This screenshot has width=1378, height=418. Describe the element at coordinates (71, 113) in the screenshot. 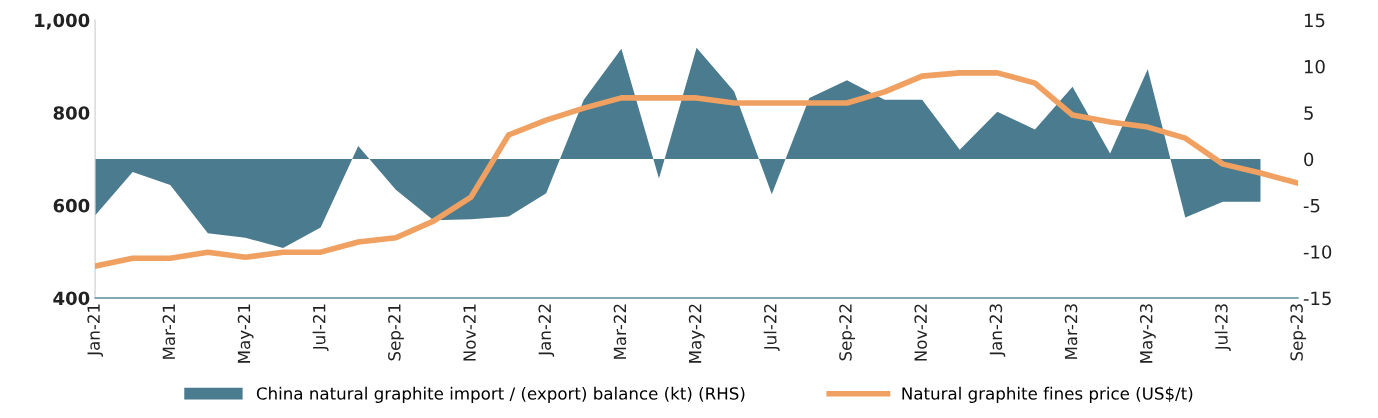

I see `y-tick-label: 800` at that location.